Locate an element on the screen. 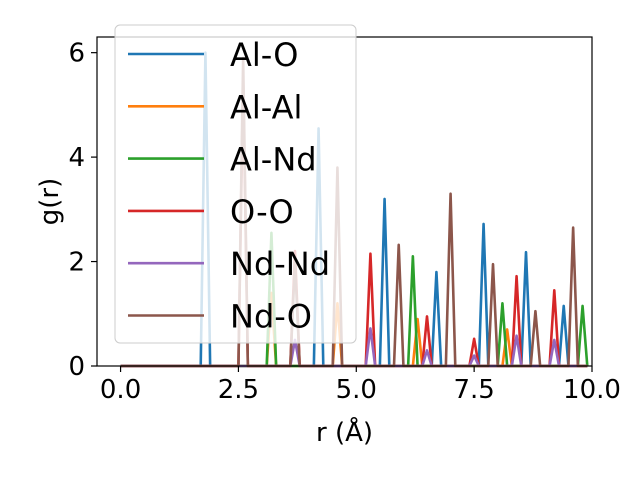 The height and width of the screenshot is (480, 640). y-axis-ticks: 0 2 4 6 is located at coordinates (82, 210).